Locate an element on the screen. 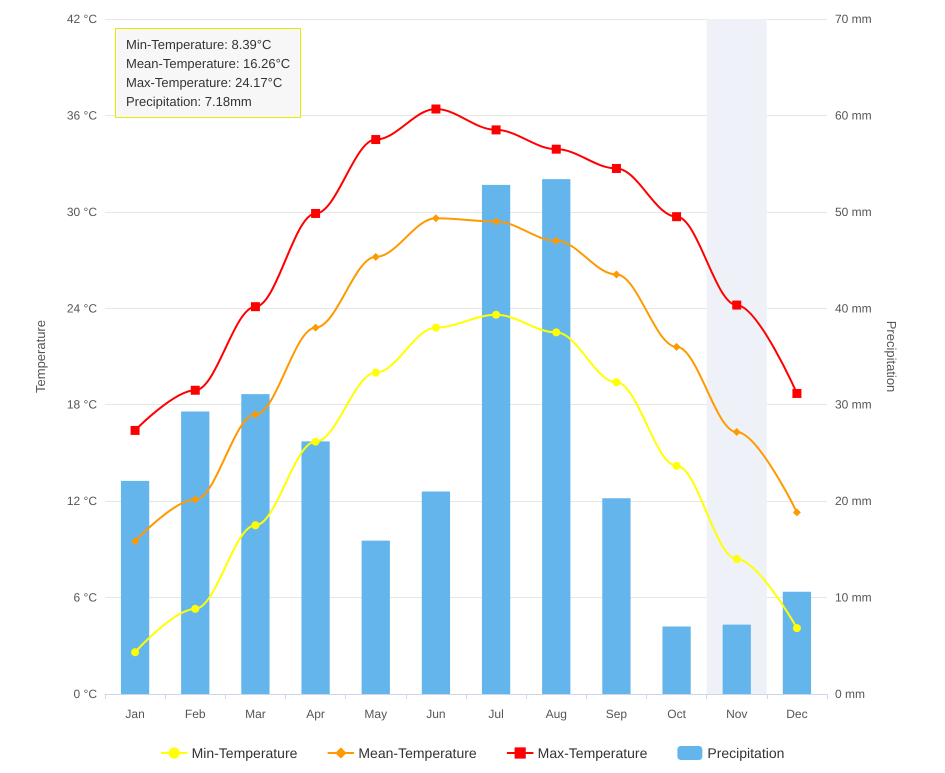  legend-label: Precipitation is located at coordinates (745, 753).